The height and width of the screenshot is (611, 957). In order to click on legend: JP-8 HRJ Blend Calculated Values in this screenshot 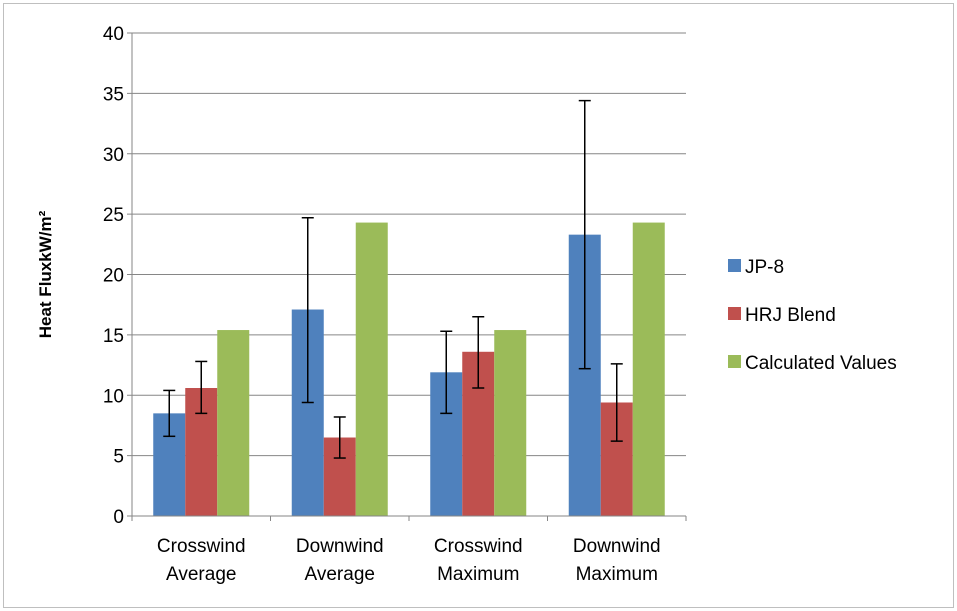, I will do `click(812, 315)`.